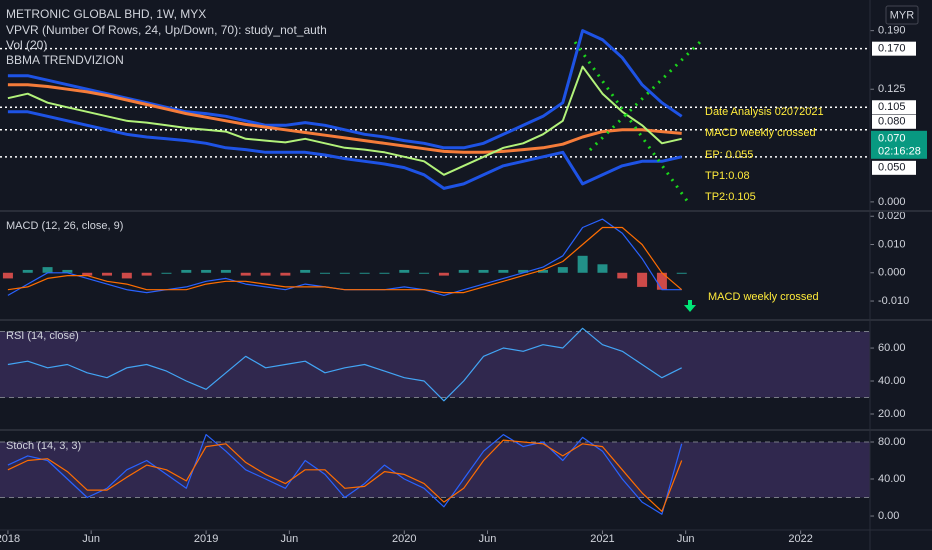  I want to click on y-tick-label: 60.00, so click(892, 348).